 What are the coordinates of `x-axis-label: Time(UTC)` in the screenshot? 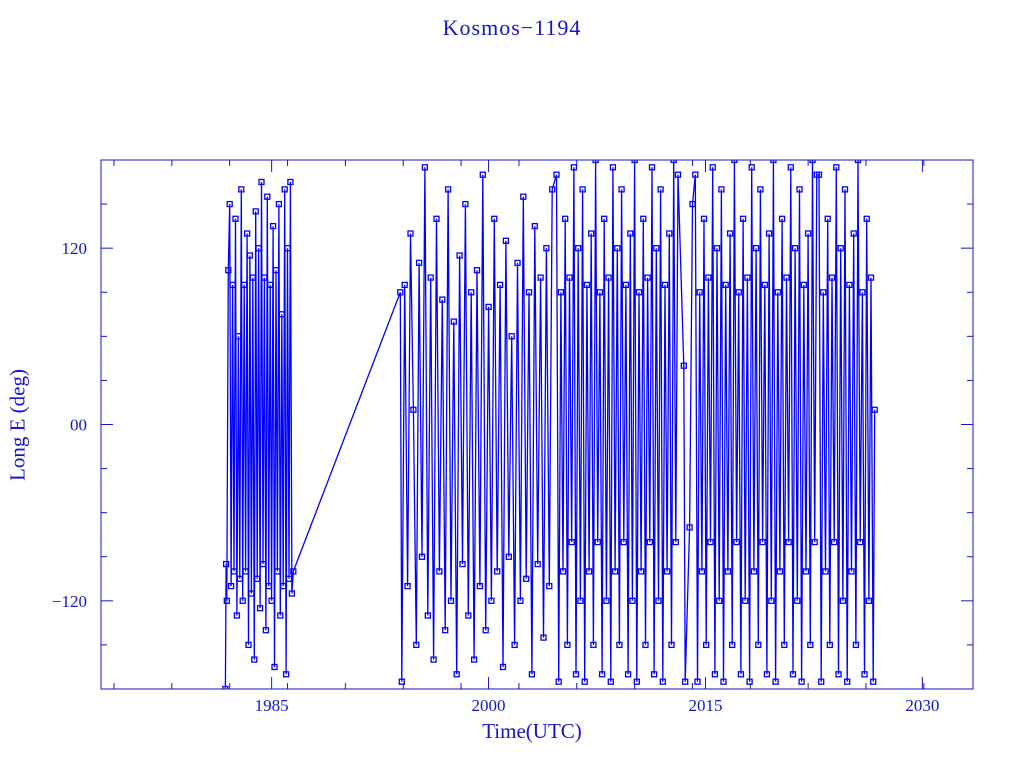 It's located at (532, 731).